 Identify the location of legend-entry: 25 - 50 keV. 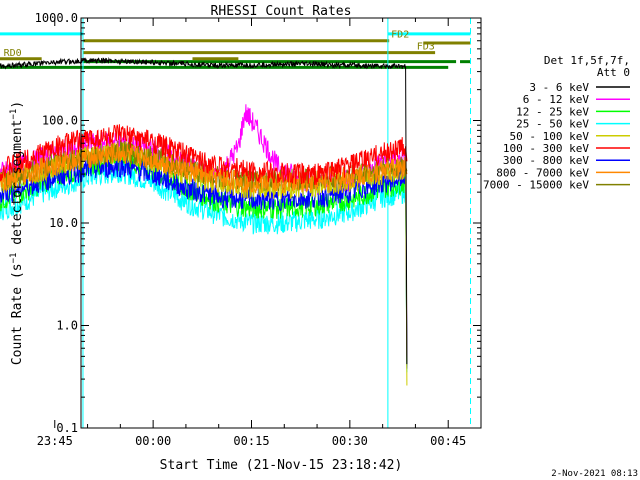
(552, 124).